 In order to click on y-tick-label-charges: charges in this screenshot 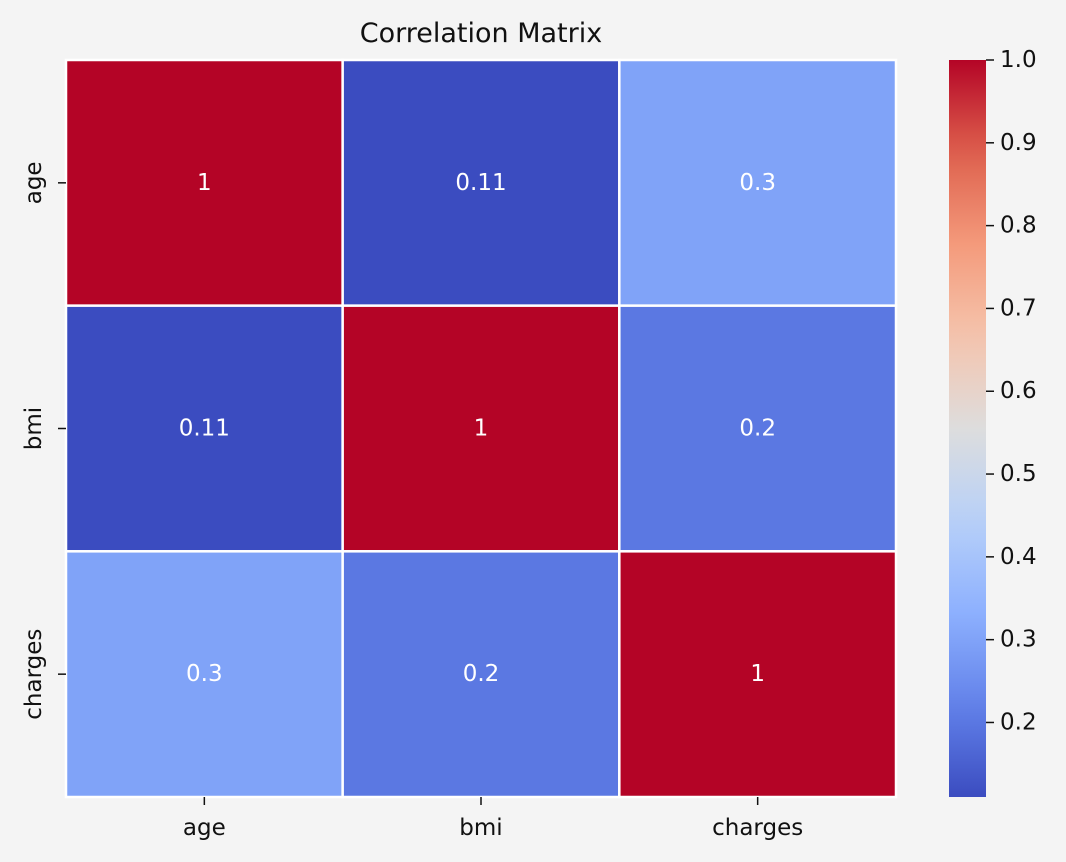, I will do `click(34, 674)`.